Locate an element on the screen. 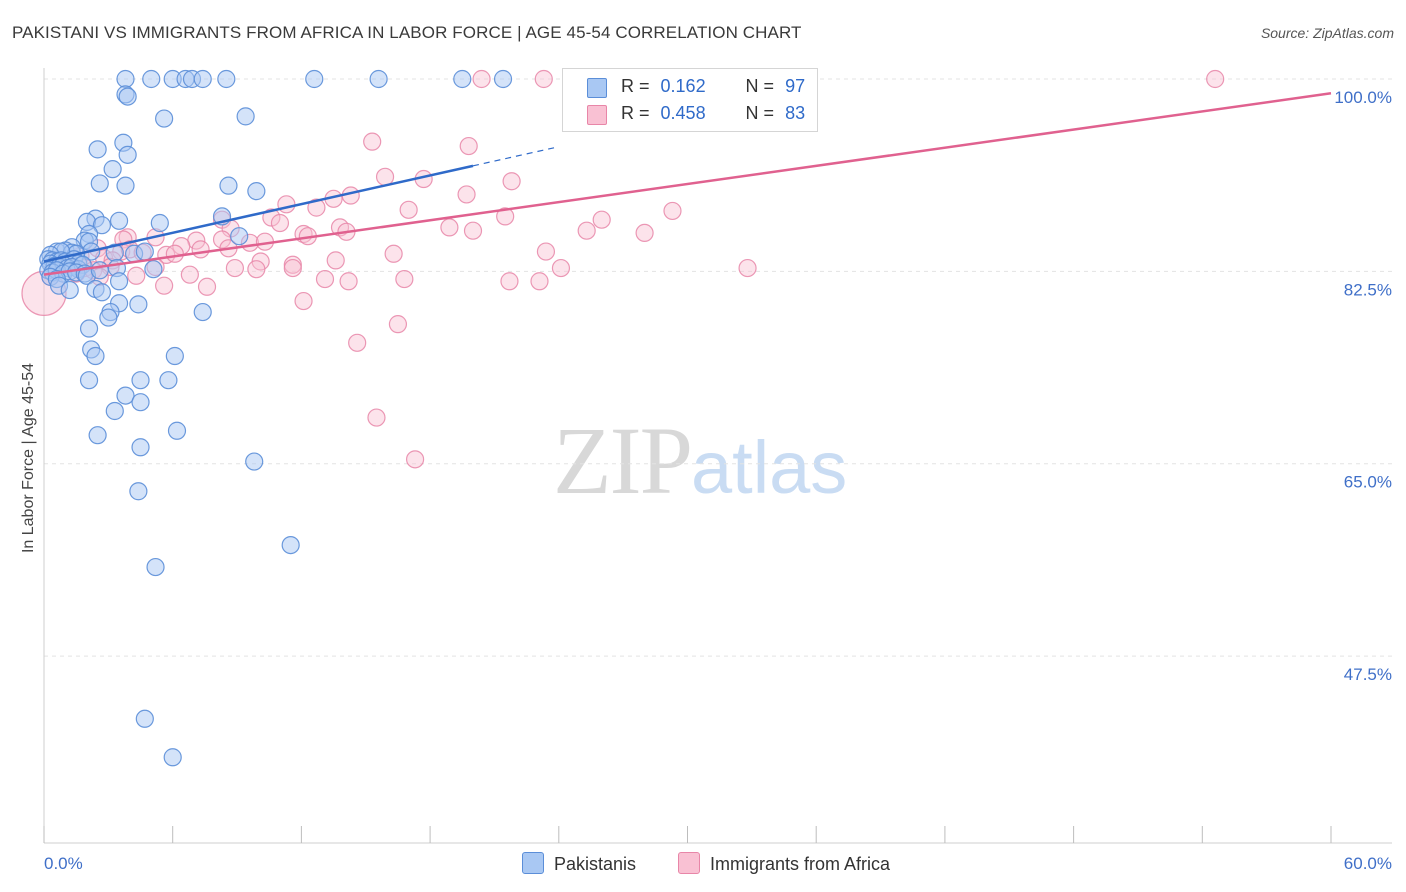  zipatlas-watermark: ZIPatlas is located at coordinates (700, 460).